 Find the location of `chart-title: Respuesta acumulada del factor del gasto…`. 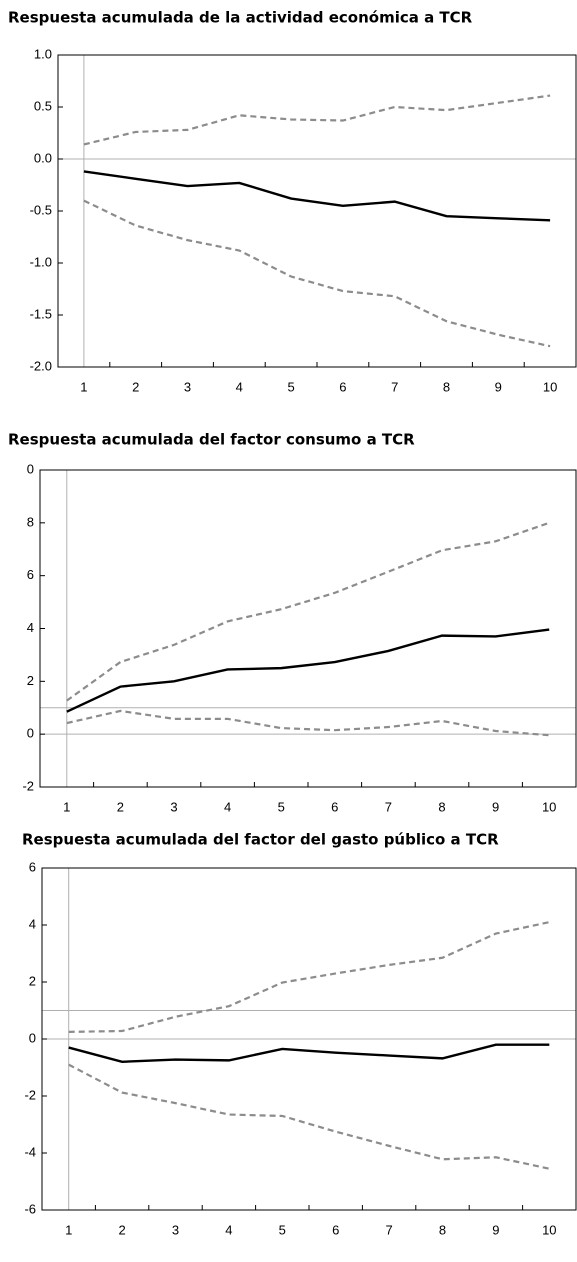

chart-title: Respuesta acumulada del factor del gasto… is located at coordinates (260, 840).